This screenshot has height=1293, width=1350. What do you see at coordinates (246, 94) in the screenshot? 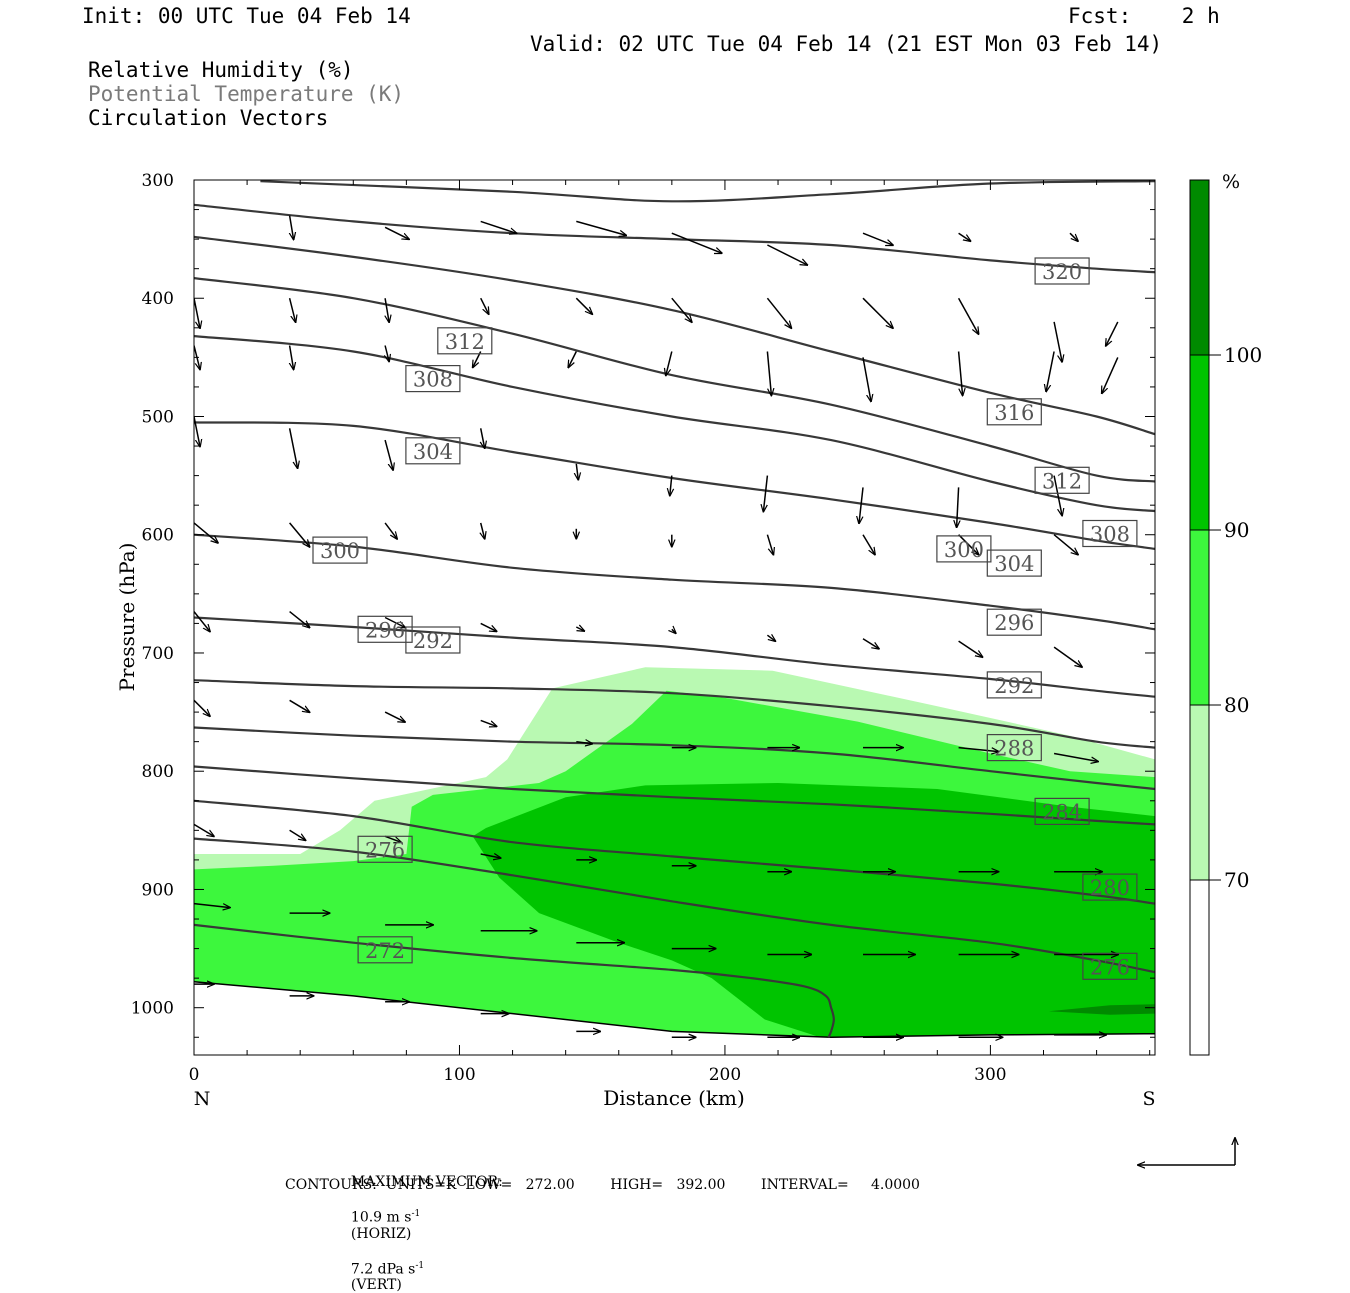
I see `legend-potential-temperature: Potential Temperature (K)` at bounding box center [246, 94].